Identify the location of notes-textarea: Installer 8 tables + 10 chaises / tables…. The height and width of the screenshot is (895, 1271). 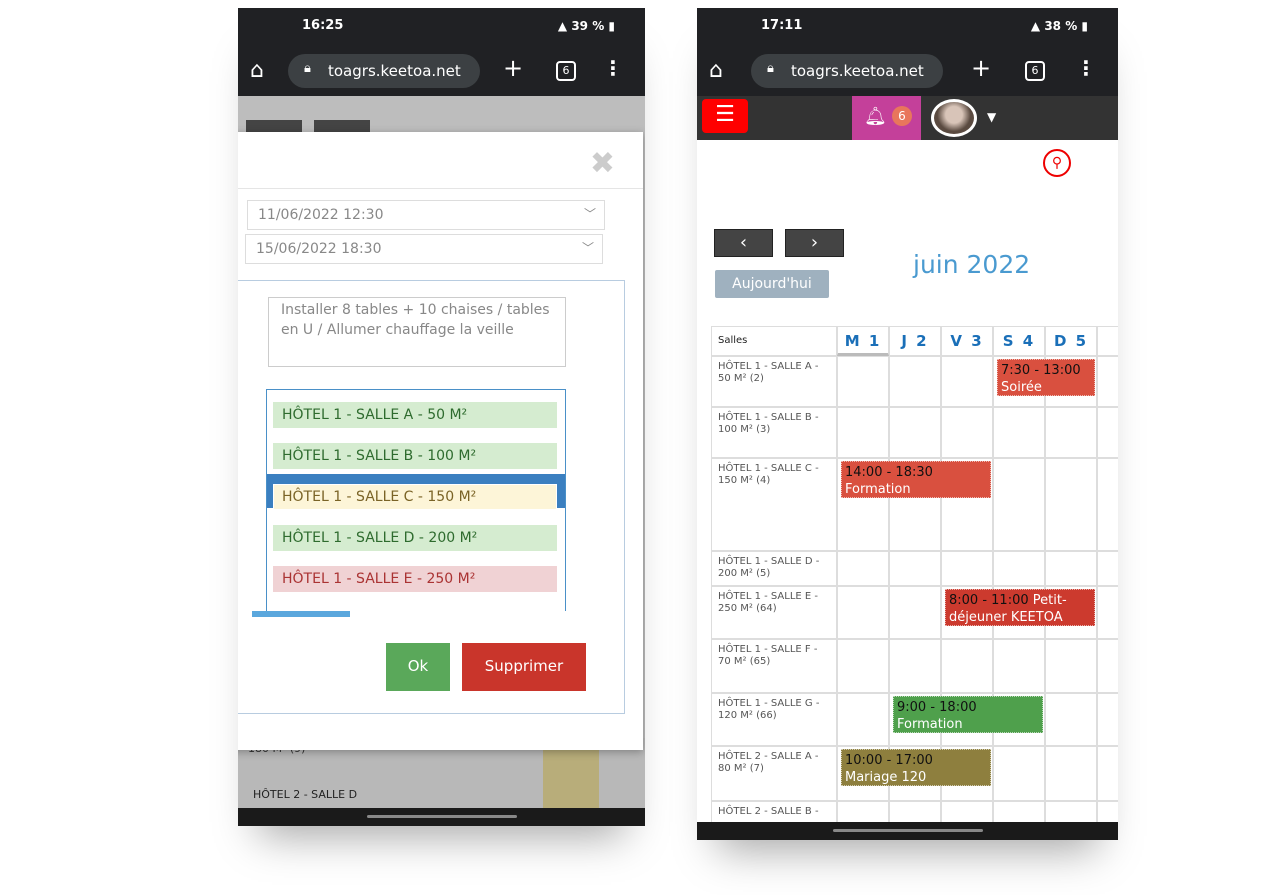
(417, 332).